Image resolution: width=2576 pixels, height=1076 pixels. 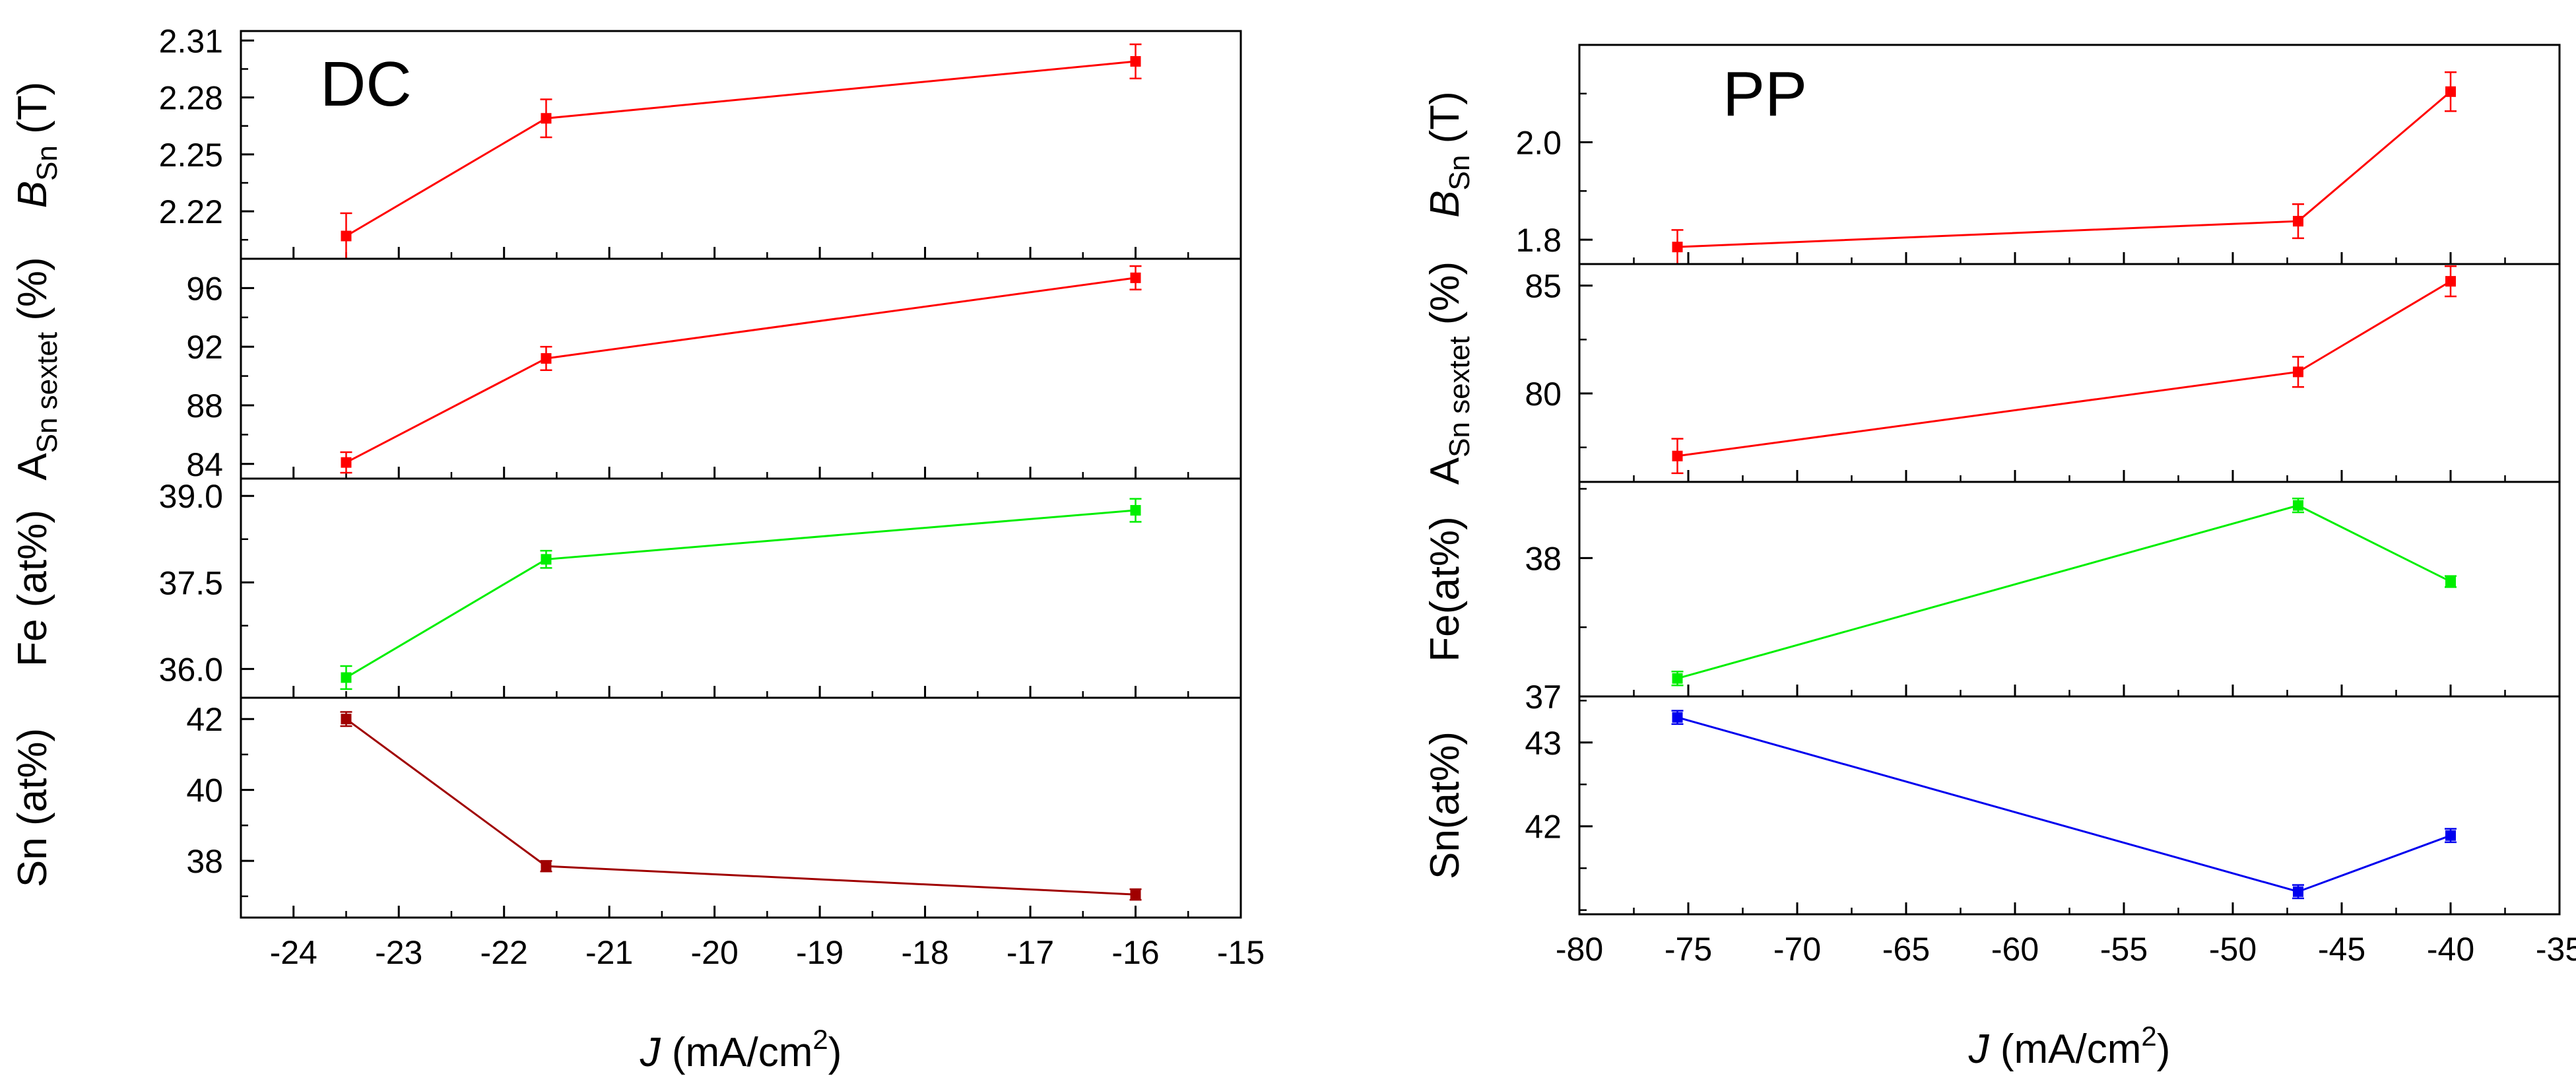 What do you see at coordinates (1906, 949) in the screenshot?
I see `x-tick-label: -65` at bounding box center [1906, 949].